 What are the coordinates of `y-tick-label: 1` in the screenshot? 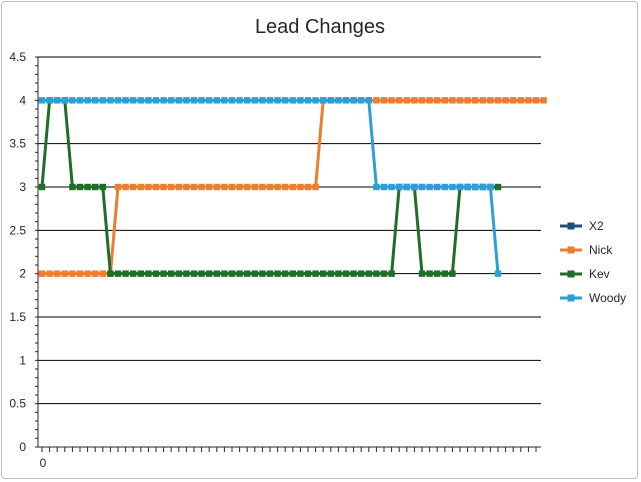 It's located at (22, 360).